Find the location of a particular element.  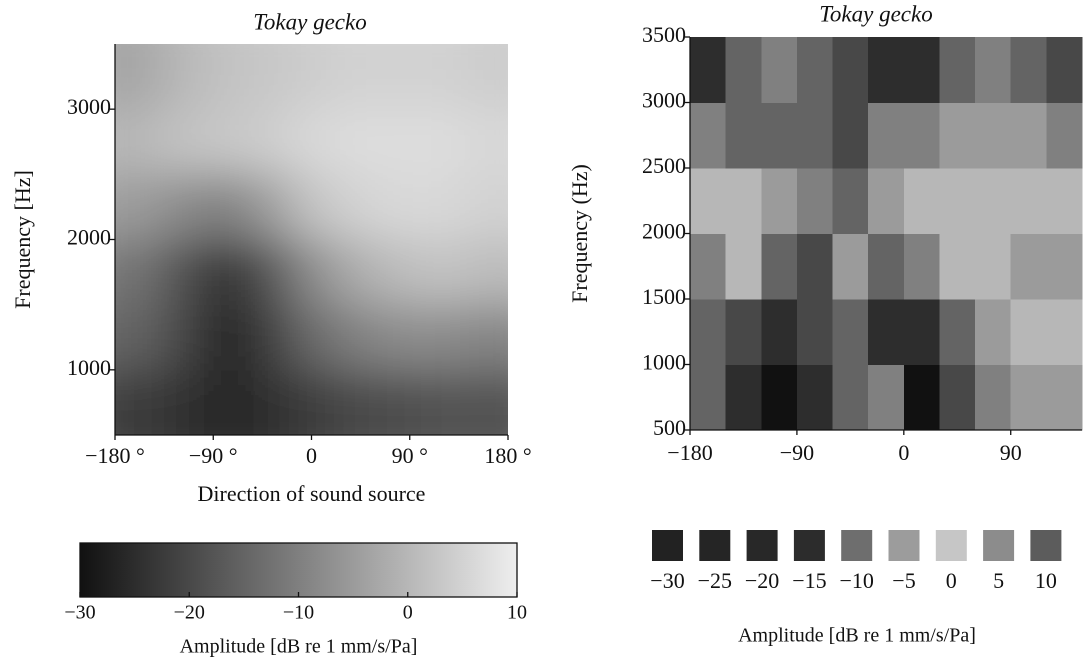

colorbar-label: Amplitude [dB re 1 mm/s/Pa] is located at coordinates (299, 647).